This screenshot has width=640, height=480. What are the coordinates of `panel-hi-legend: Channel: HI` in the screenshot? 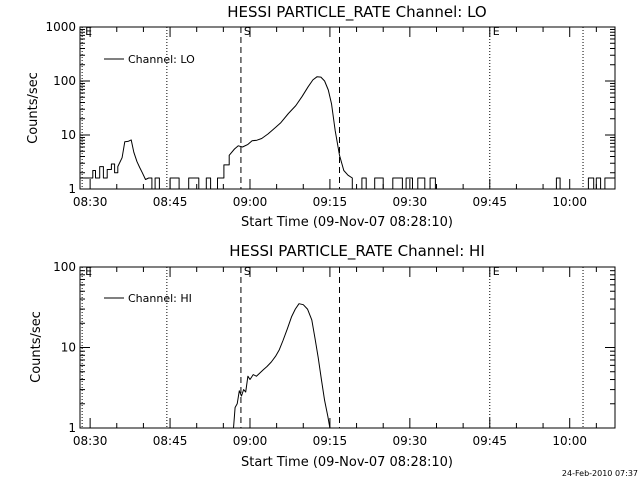 It's located at (148, 298).